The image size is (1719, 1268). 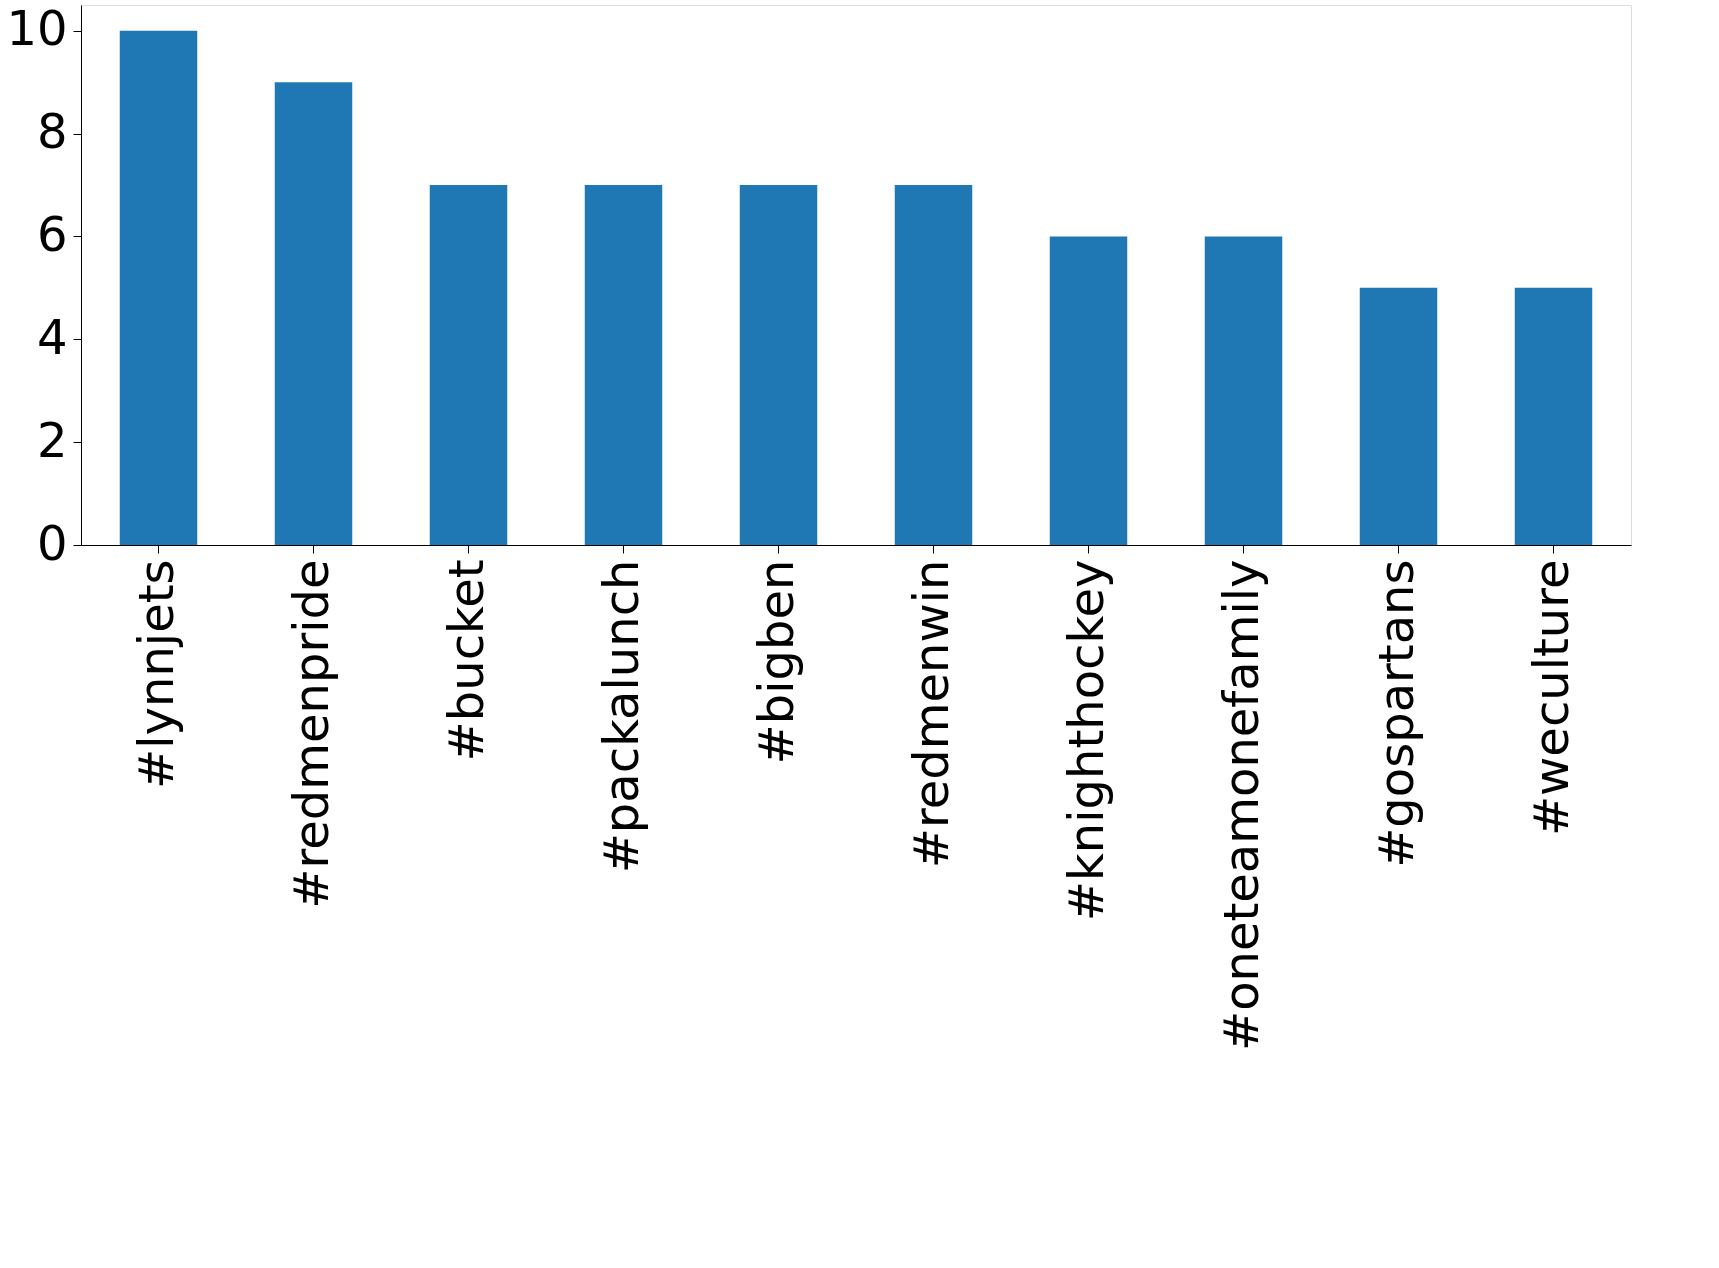 I want to click on x-tick-label: #redmenpride, so click(x=310, y=734).